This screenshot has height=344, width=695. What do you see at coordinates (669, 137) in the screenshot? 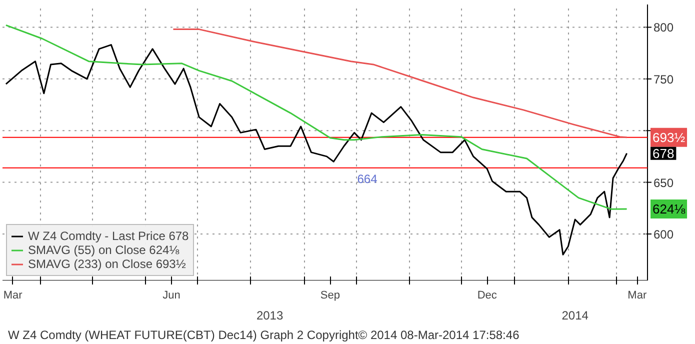
I see `annotation: 693½` at bounding box center [669, 137].